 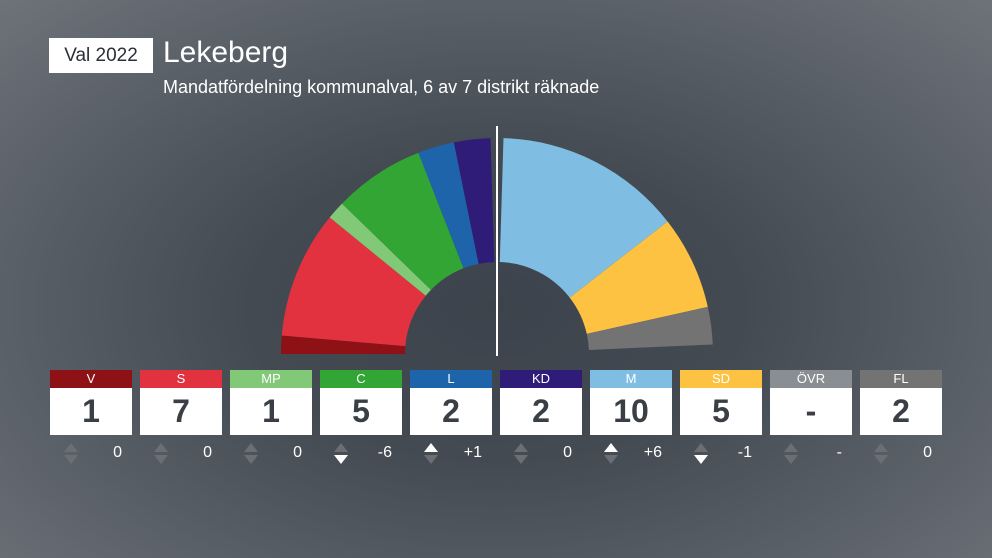 I want to click on party-abbr: ÖVR, so click(x=811, y=379).